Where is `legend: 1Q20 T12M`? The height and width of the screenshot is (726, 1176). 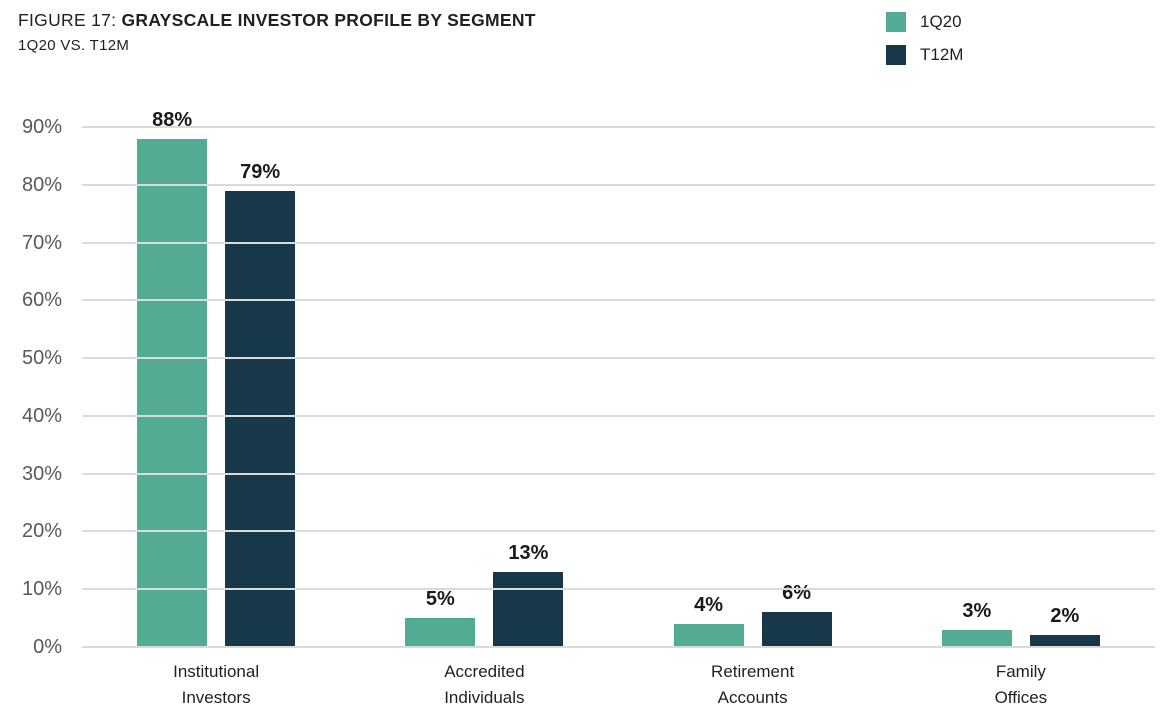 legend: 1Q20 T12M is located at coordinates (924, 45).